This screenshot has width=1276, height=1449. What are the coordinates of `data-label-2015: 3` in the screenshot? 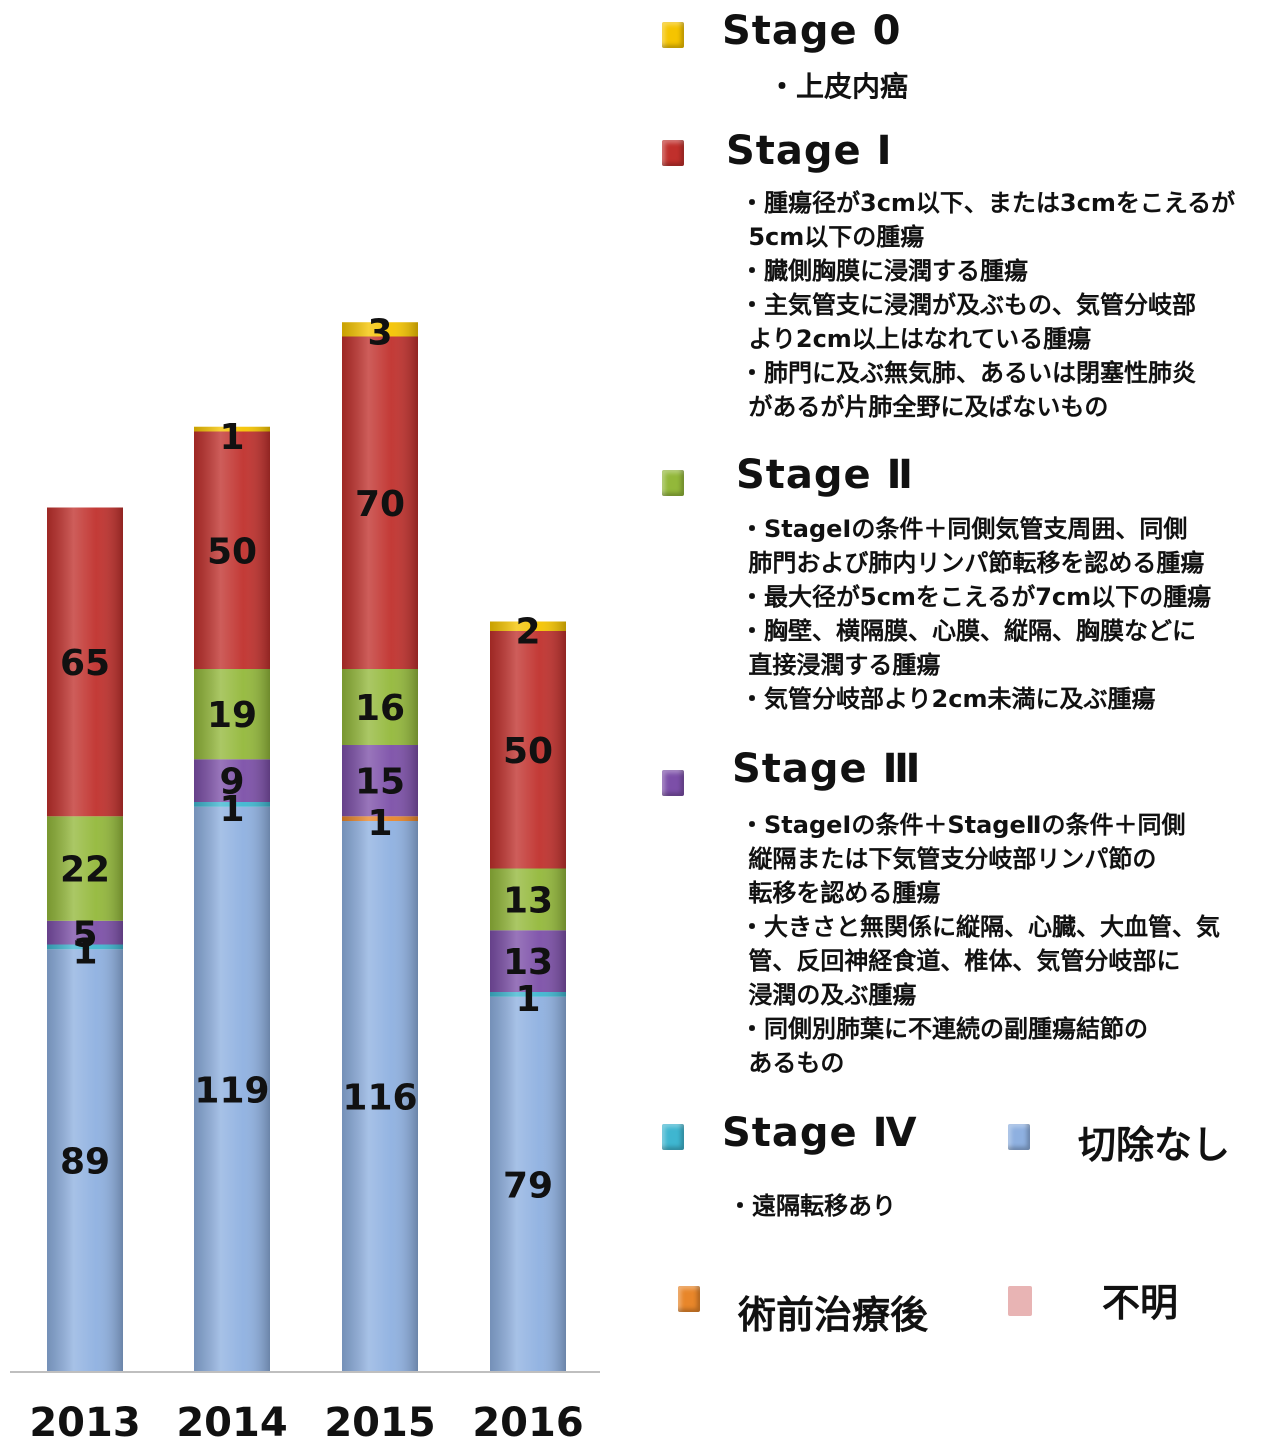 It's located at (379, 332).